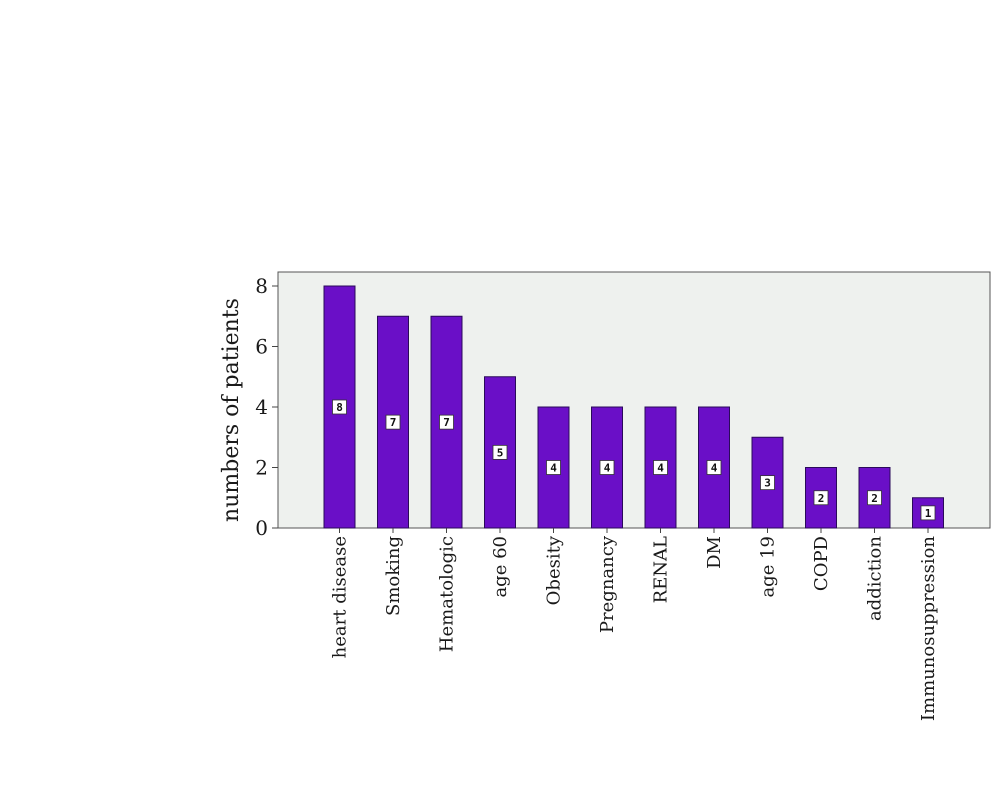  Describe the element at coordinates (821, 563) in the screenshot. I see `x-tick-label-9: COPD` at that location.